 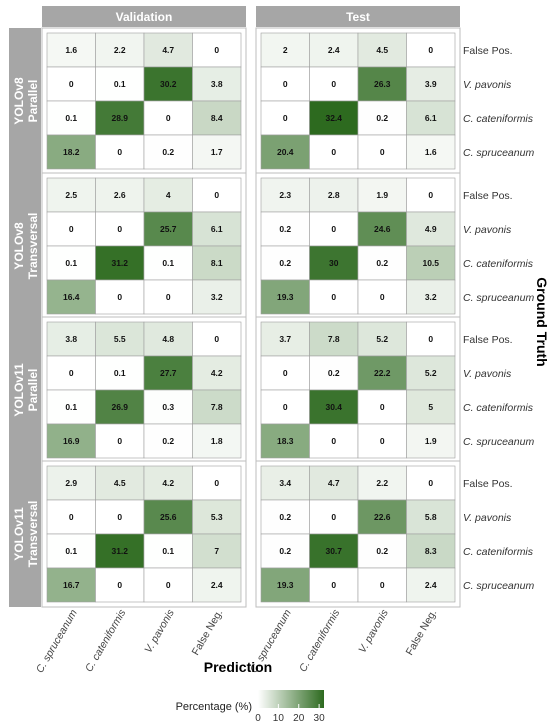 I want to click on cell-value-label: 22.6, so click(x=382, y=517).